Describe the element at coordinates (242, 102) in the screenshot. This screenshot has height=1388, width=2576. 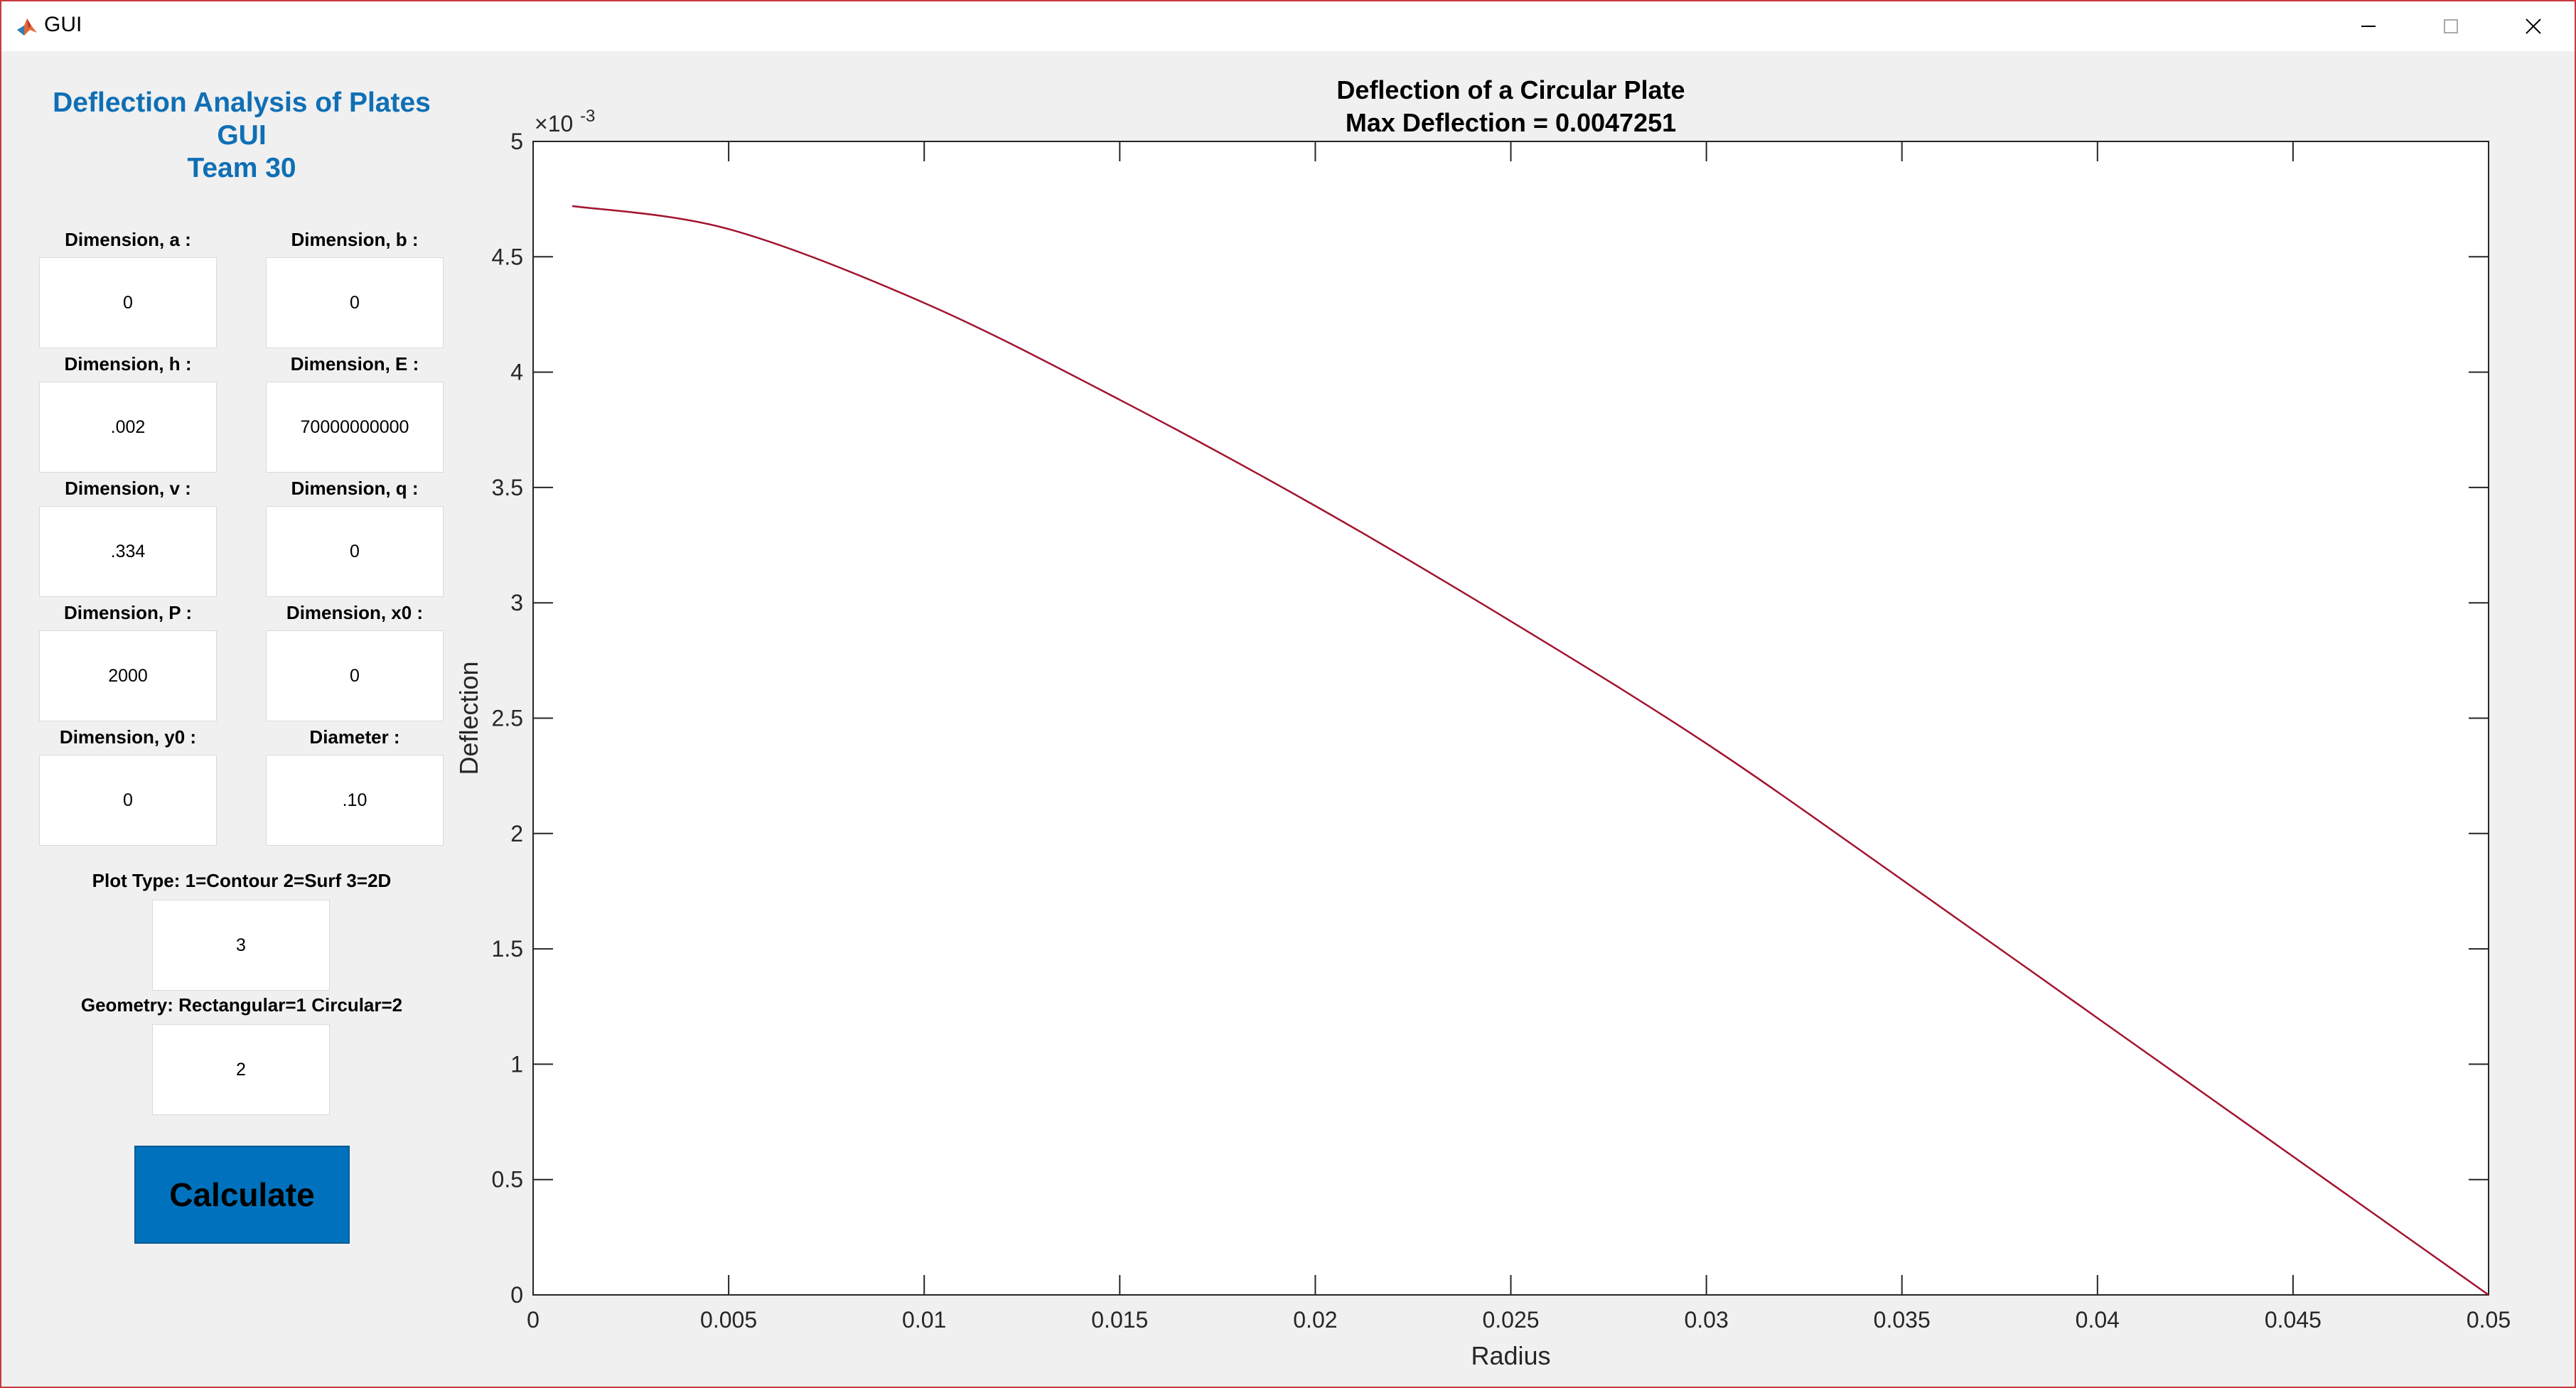
I see `app-title-line-1: Deflection Analysis of Plates` at that location.